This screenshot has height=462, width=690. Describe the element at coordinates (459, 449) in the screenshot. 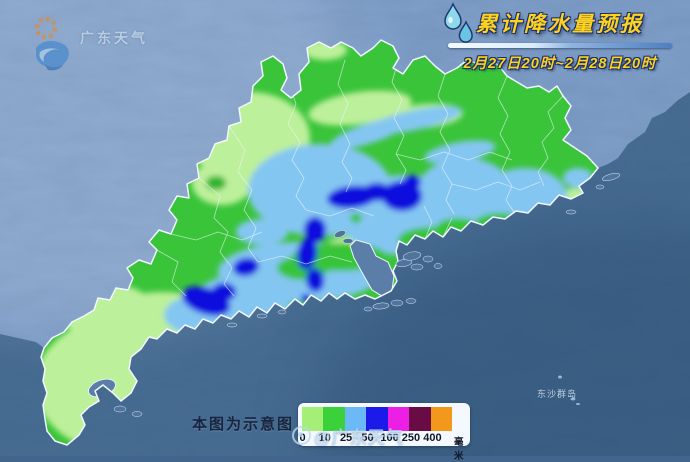

I see `legend-unit: 毫米` at that location.